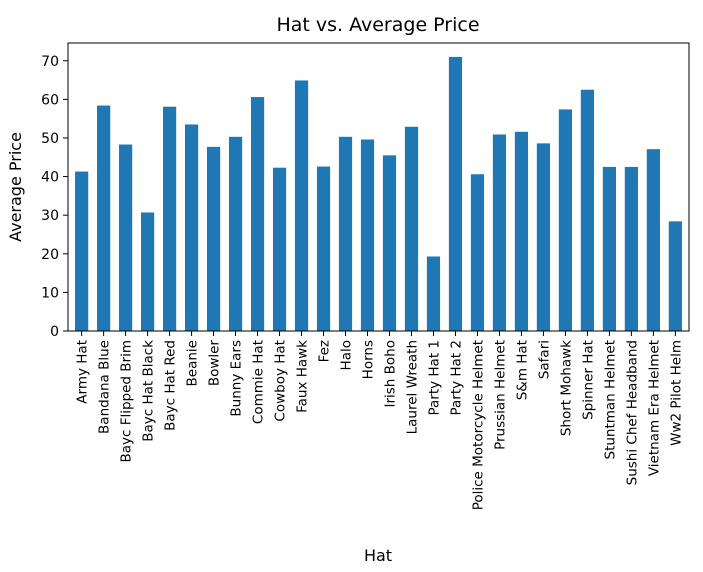 The image size is (703, 572). What do you see at coordinates (50, 178) in the screenshot?
I see `y-tick-label: 40` at bounding box center [50, 178].